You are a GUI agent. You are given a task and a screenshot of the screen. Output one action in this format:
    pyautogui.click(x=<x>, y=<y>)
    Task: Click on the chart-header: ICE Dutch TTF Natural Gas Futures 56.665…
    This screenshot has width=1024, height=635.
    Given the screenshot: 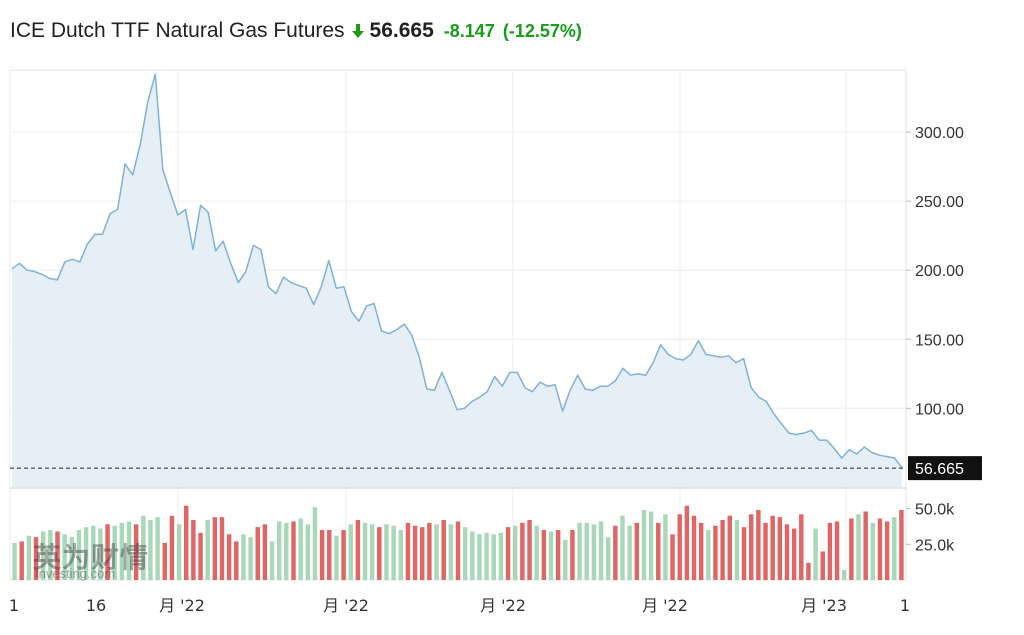 What is the action you would take?
    pyautogui.click(x=296, y=31)
    